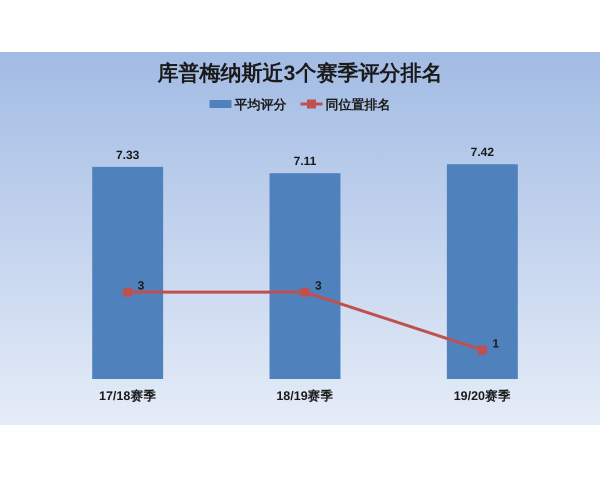 This screenshot has width=600, height=480. What do you see at coordinates (482, 152) in the screenshot?
I see `data-label: 7.42` at bounding box center [482, 152].